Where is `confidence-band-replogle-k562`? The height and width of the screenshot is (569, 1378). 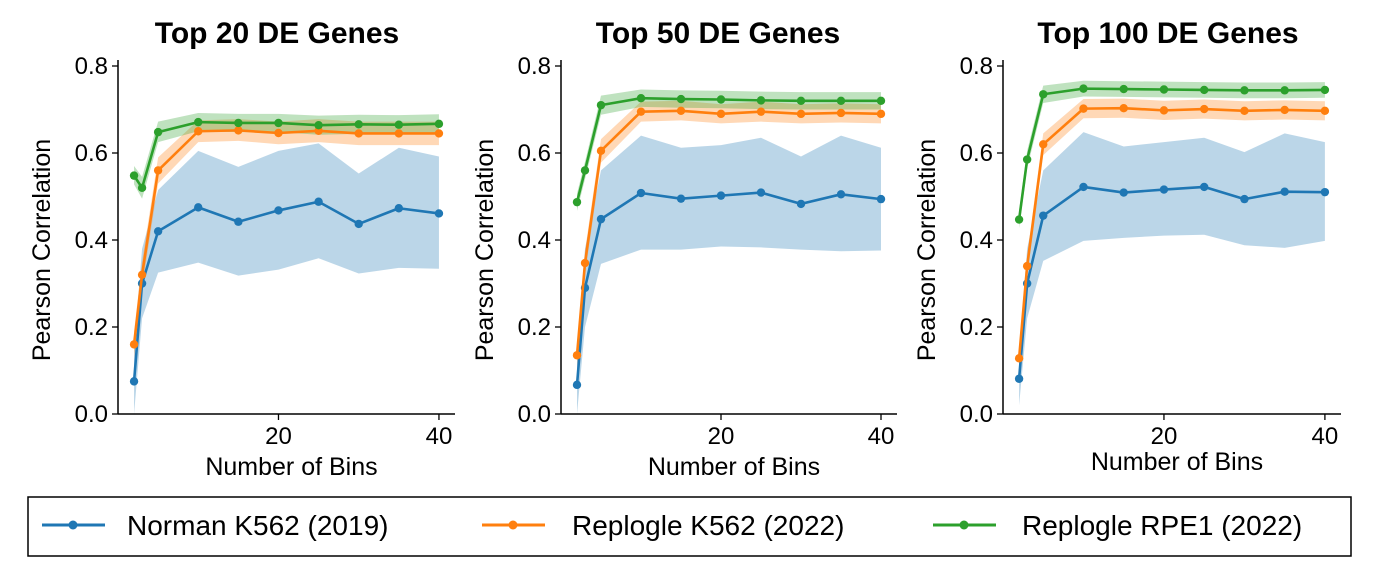 confidence-band-replogle-k562 is located at coordinates (286, 238).